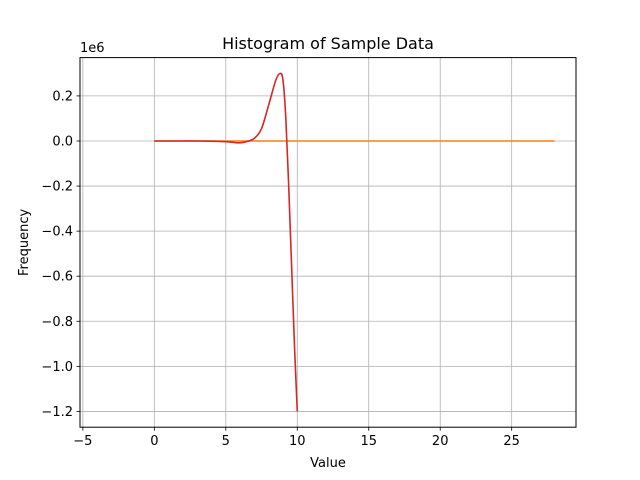 The height and width of the screenshot is (480, 640). What do you see at coordinates (62, 141) in the screenshot?
I see `y-tick-label: 0.0` at bounding box center [62, 141].